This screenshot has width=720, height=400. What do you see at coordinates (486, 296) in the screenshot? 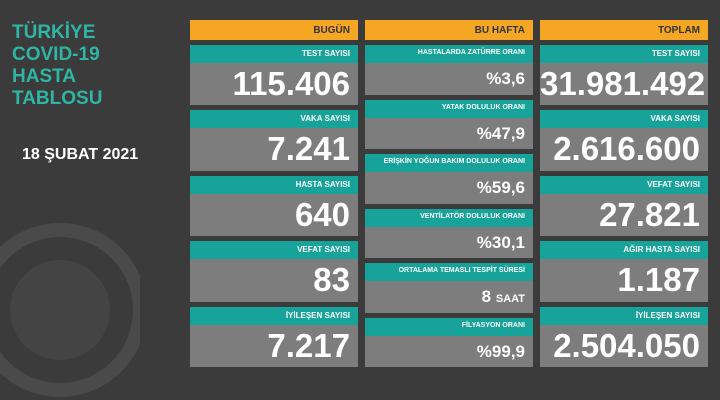
I see `value: 8` at bounding box center [486, 296].